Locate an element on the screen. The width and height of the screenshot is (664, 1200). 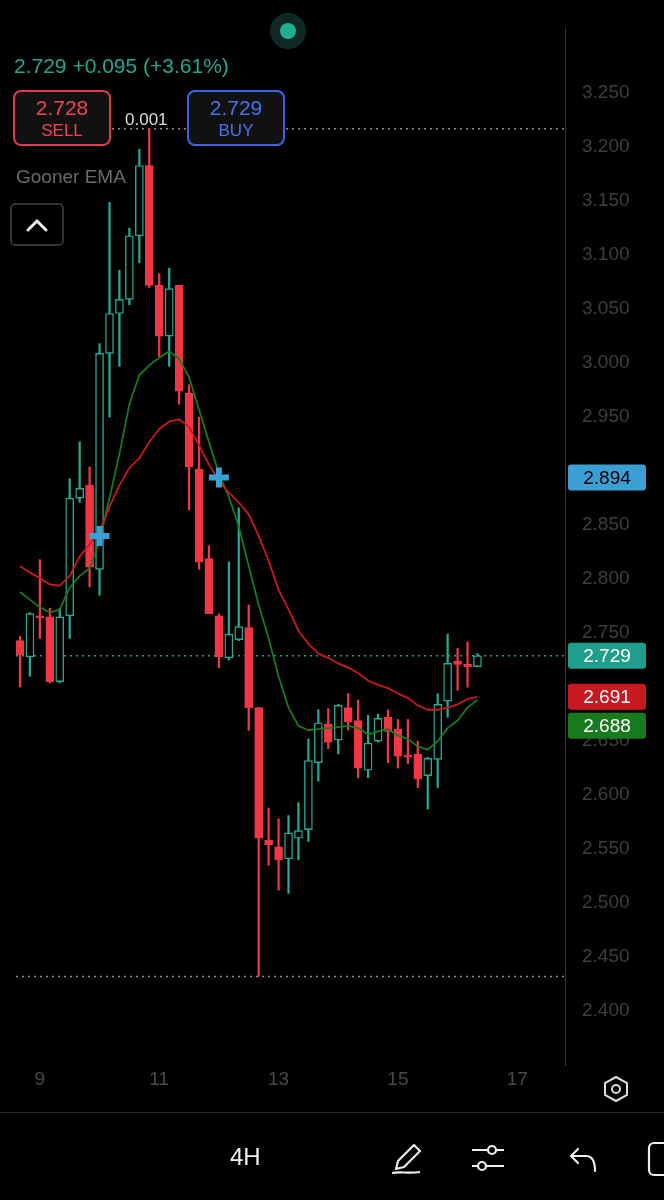
y-tick-label: 2.850 is located at coordinates (606, 524).